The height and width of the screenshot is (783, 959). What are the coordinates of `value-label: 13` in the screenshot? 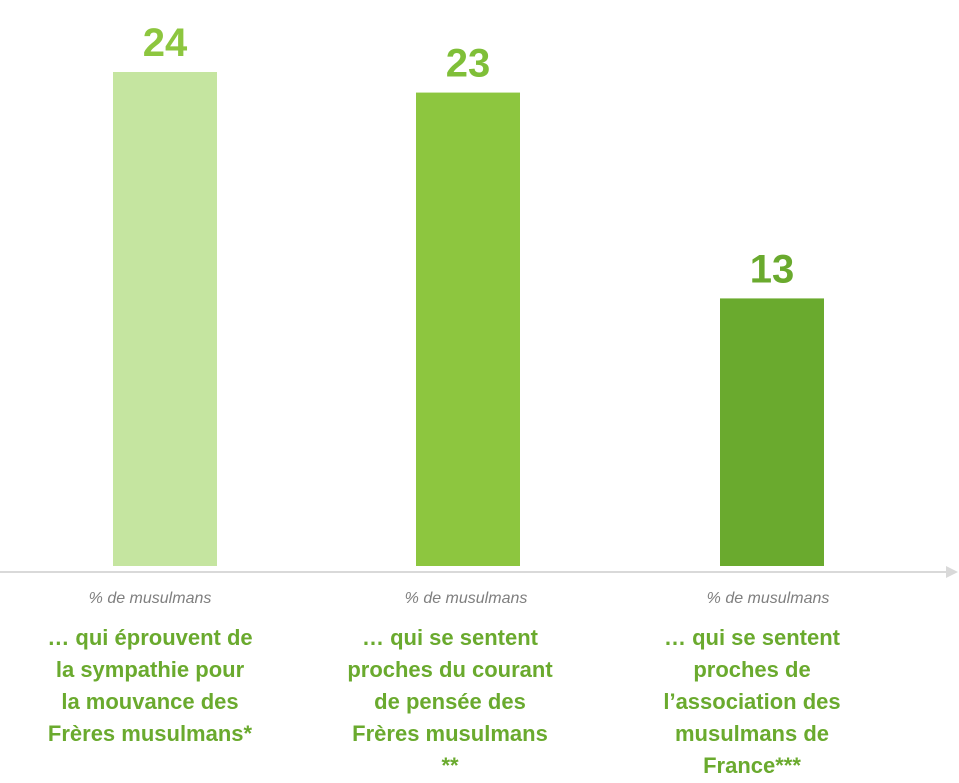 It's located at (772, 269).